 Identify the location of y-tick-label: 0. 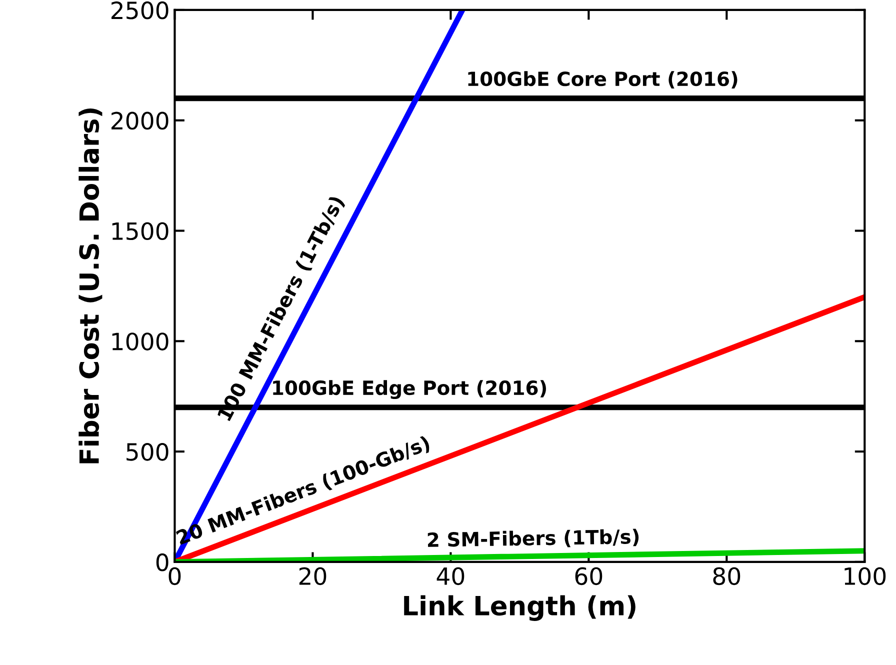
(162, 562).